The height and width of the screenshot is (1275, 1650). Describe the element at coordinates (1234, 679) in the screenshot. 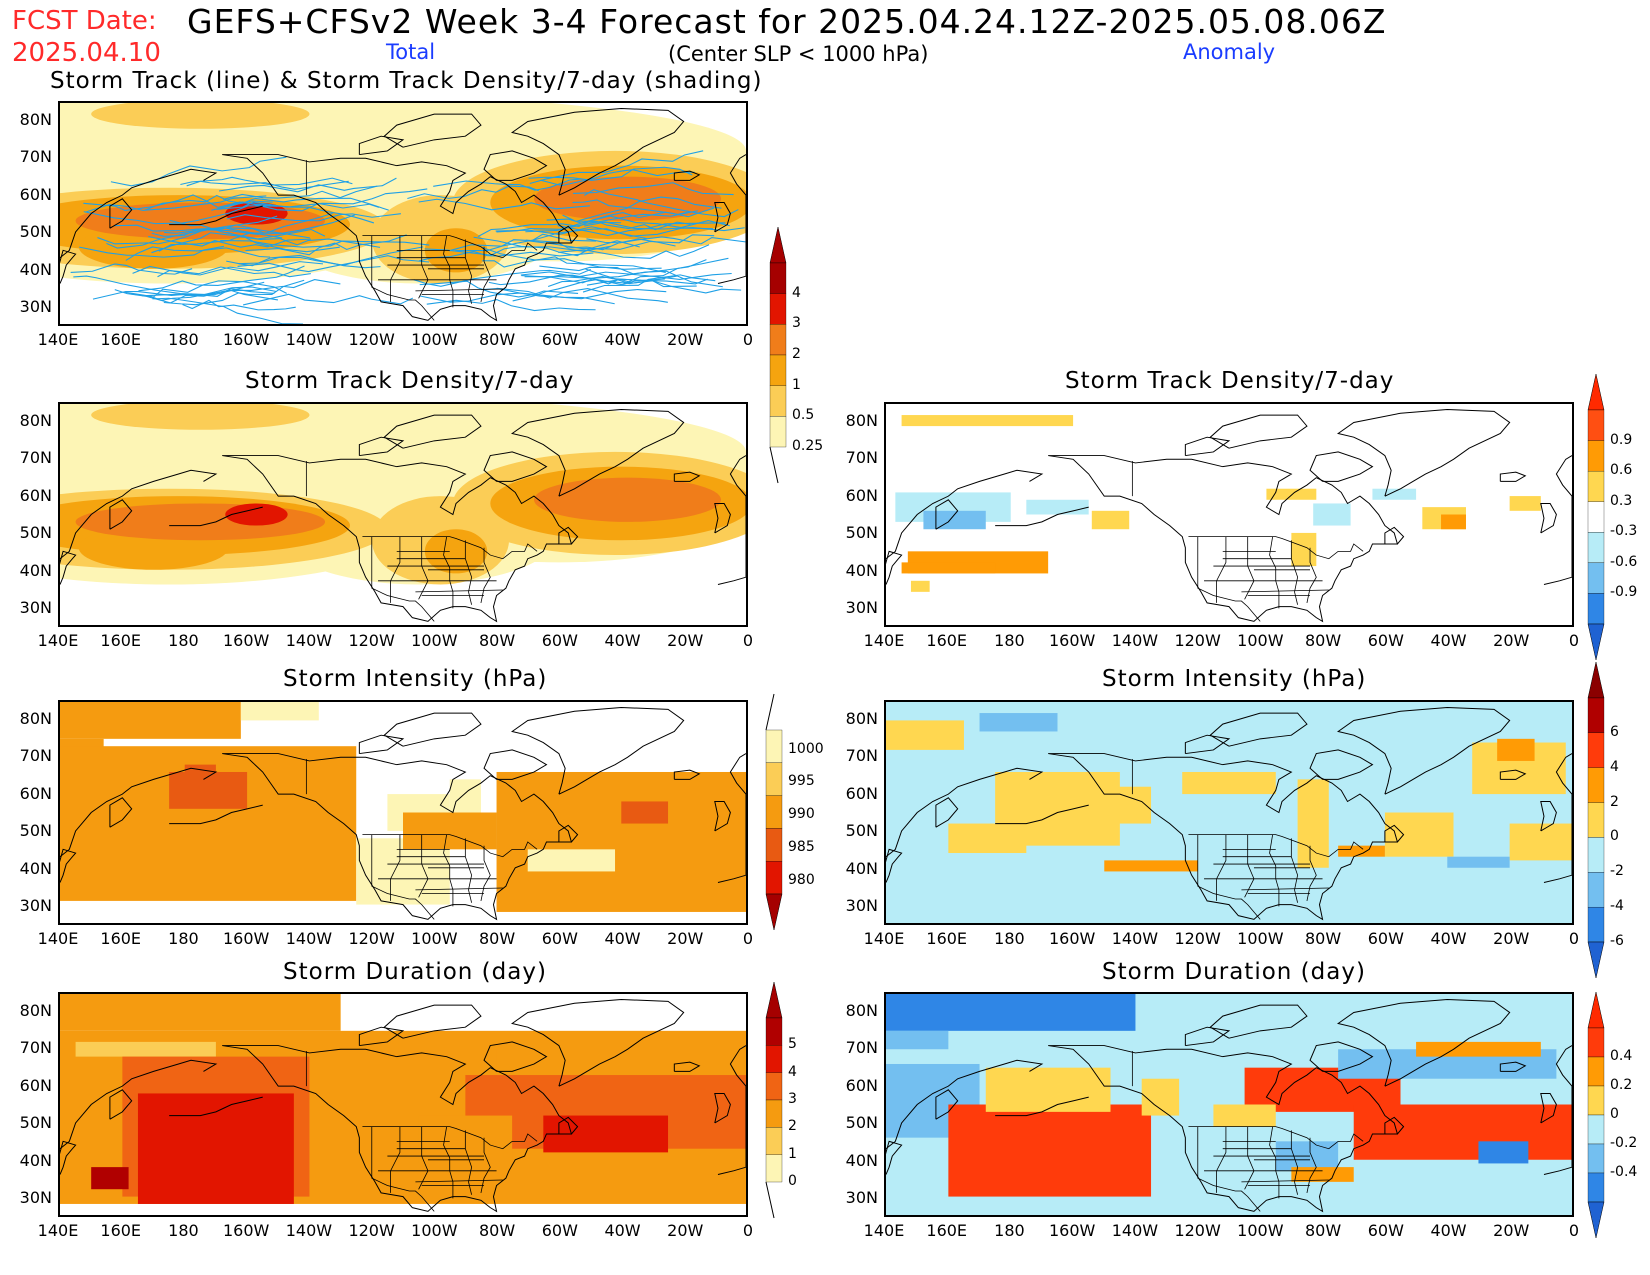

I see `intensity-anomaly-title: Storm Intensity (hPa)` at that location.